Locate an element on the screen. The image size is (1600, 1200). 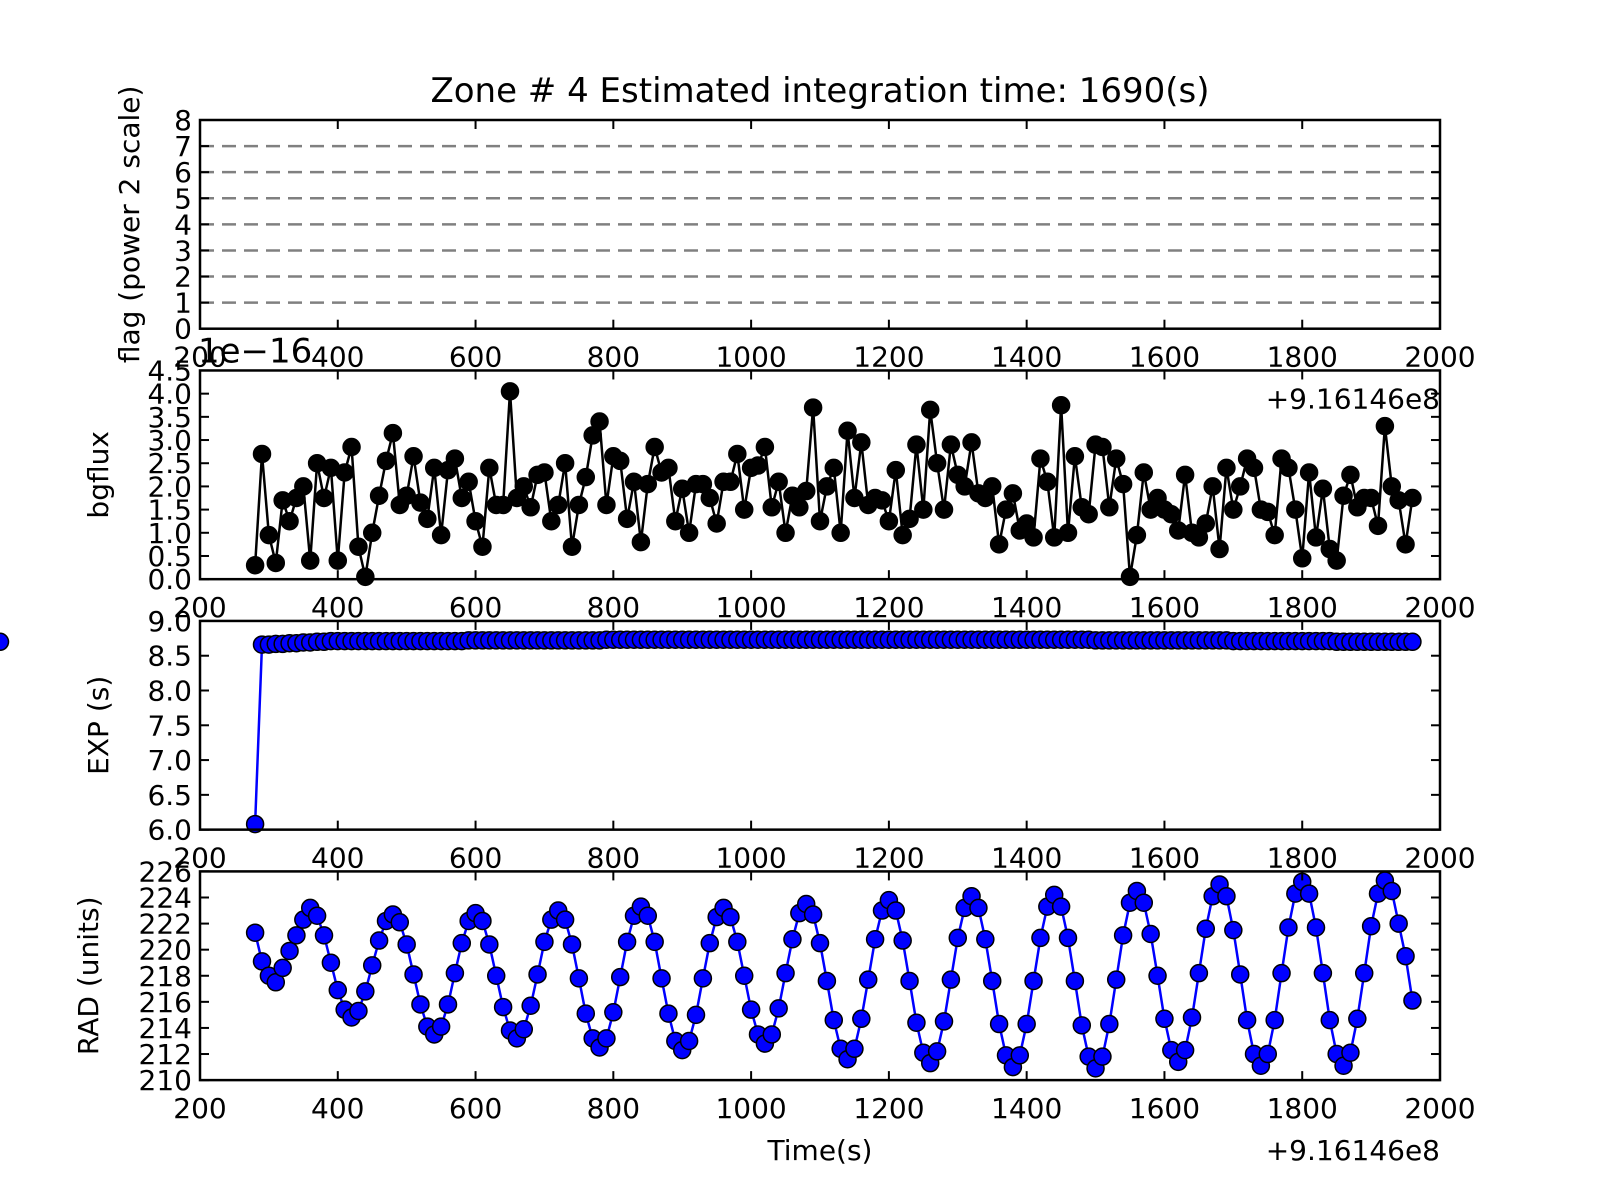
x-axis-label: Time(s) is located at coordinates (820, 1150).